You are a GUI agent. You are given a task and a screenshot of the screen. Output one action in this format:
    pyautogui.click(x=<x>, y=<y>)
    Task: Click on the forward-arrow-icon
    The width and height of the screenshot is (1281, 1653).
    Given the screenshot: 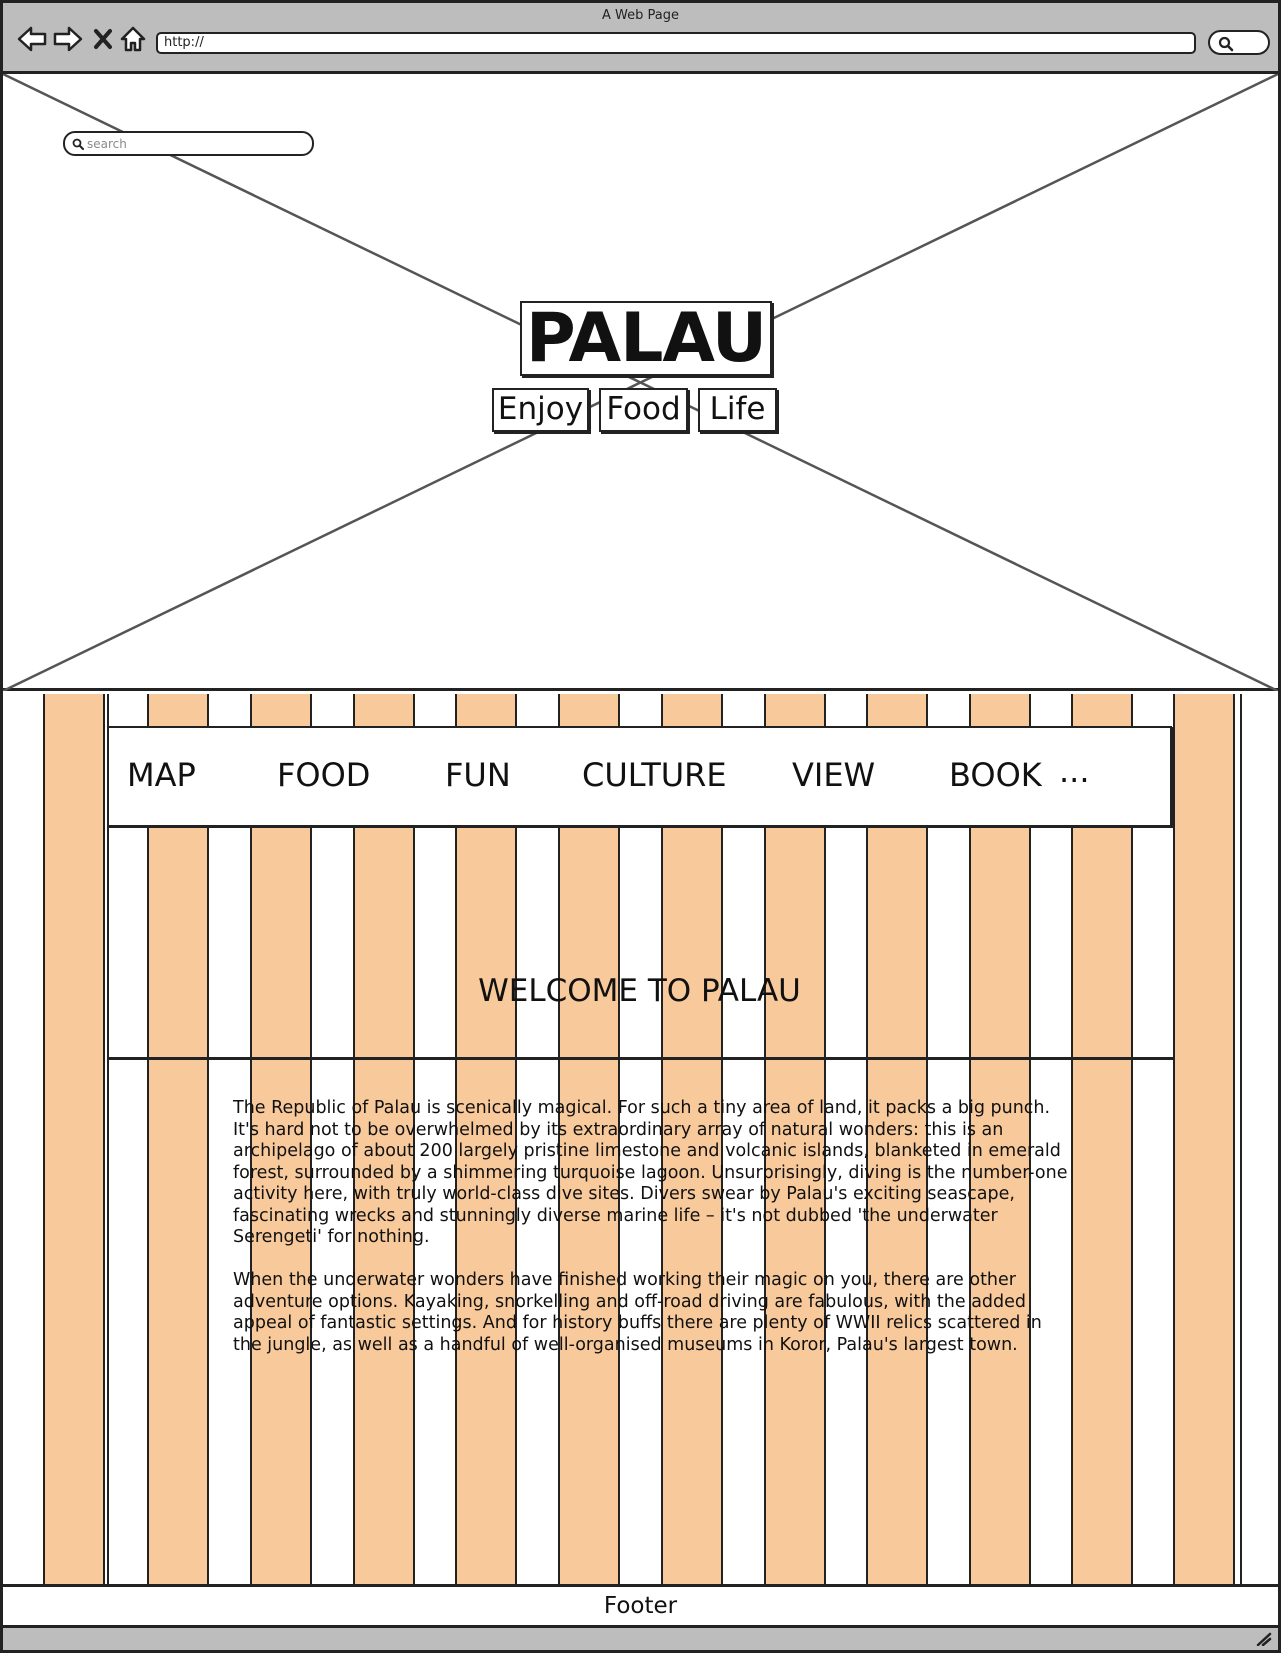 What is the action you would take?
    pyautogui.click(x=68, y=39)
    